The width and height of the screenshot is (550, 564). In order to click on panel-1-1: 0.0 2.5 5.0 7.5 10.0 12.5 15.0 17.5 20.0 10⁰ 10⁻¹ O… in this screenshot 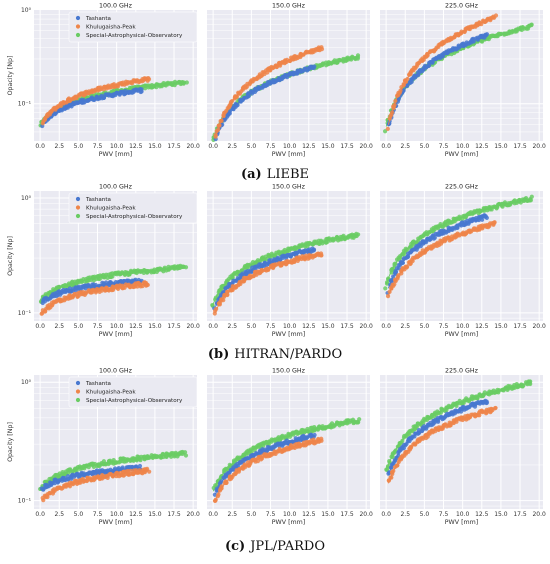, I will do `click(103, 81)`.